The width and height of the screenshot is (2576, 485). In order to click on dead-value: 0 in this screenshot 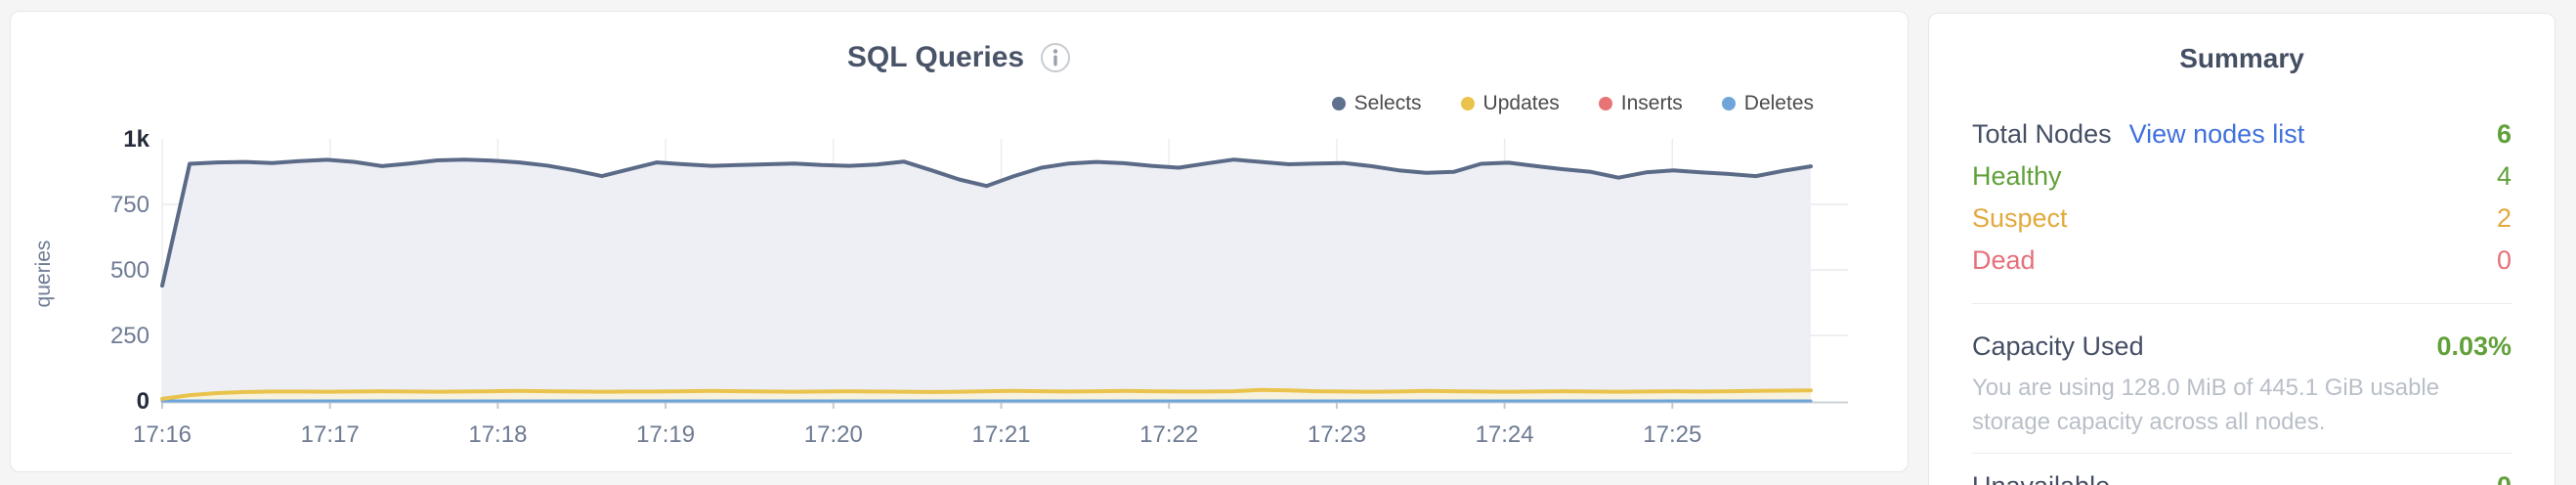, I will do `click(2504, 260)`.